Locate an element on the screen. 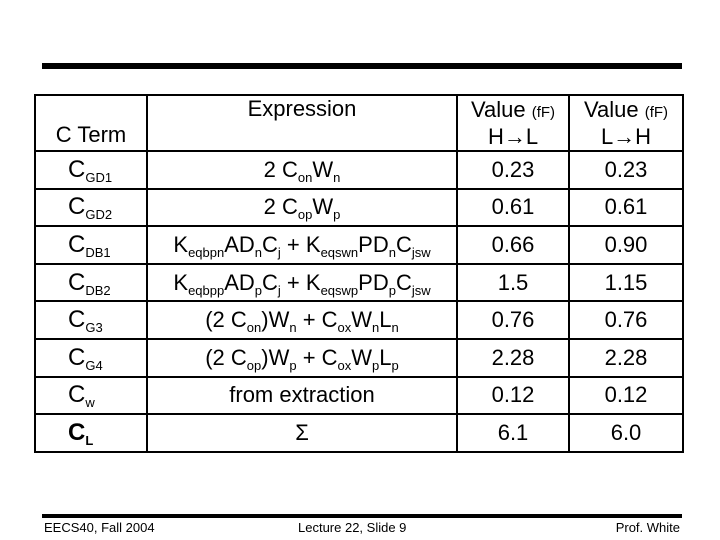 This screenshot has width=720, height=540. term-cell: Cw is located at coordinates (91, 395).